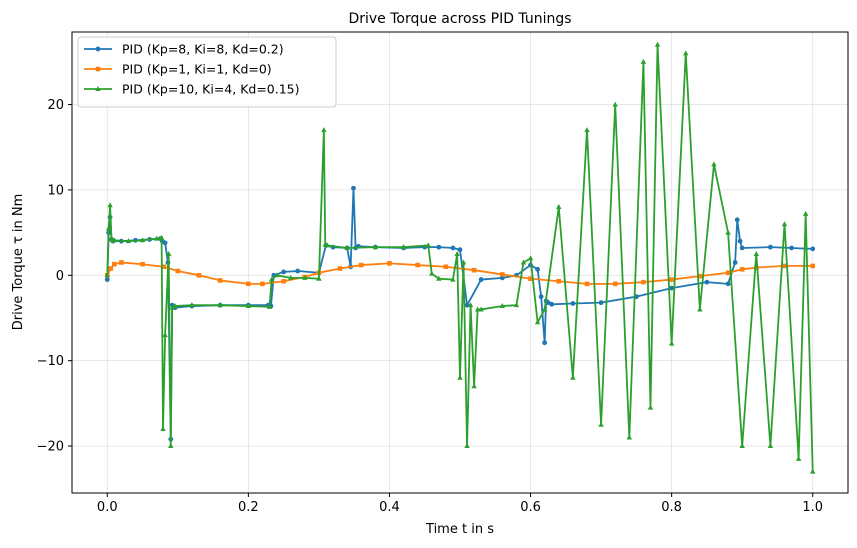 The image size is (857, 548). What do you see at coordinates (460, 504) in the screenshot?
I see `x-axis-ticks: 0.0 0.2 0.4 0.6 0.8 1.0` at bounding box center [460, 504].